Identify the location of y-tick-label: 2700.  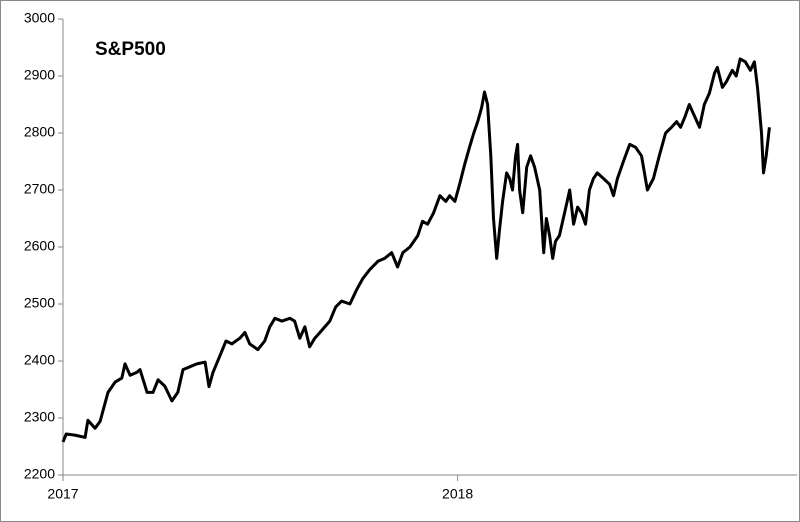
(39, 189).